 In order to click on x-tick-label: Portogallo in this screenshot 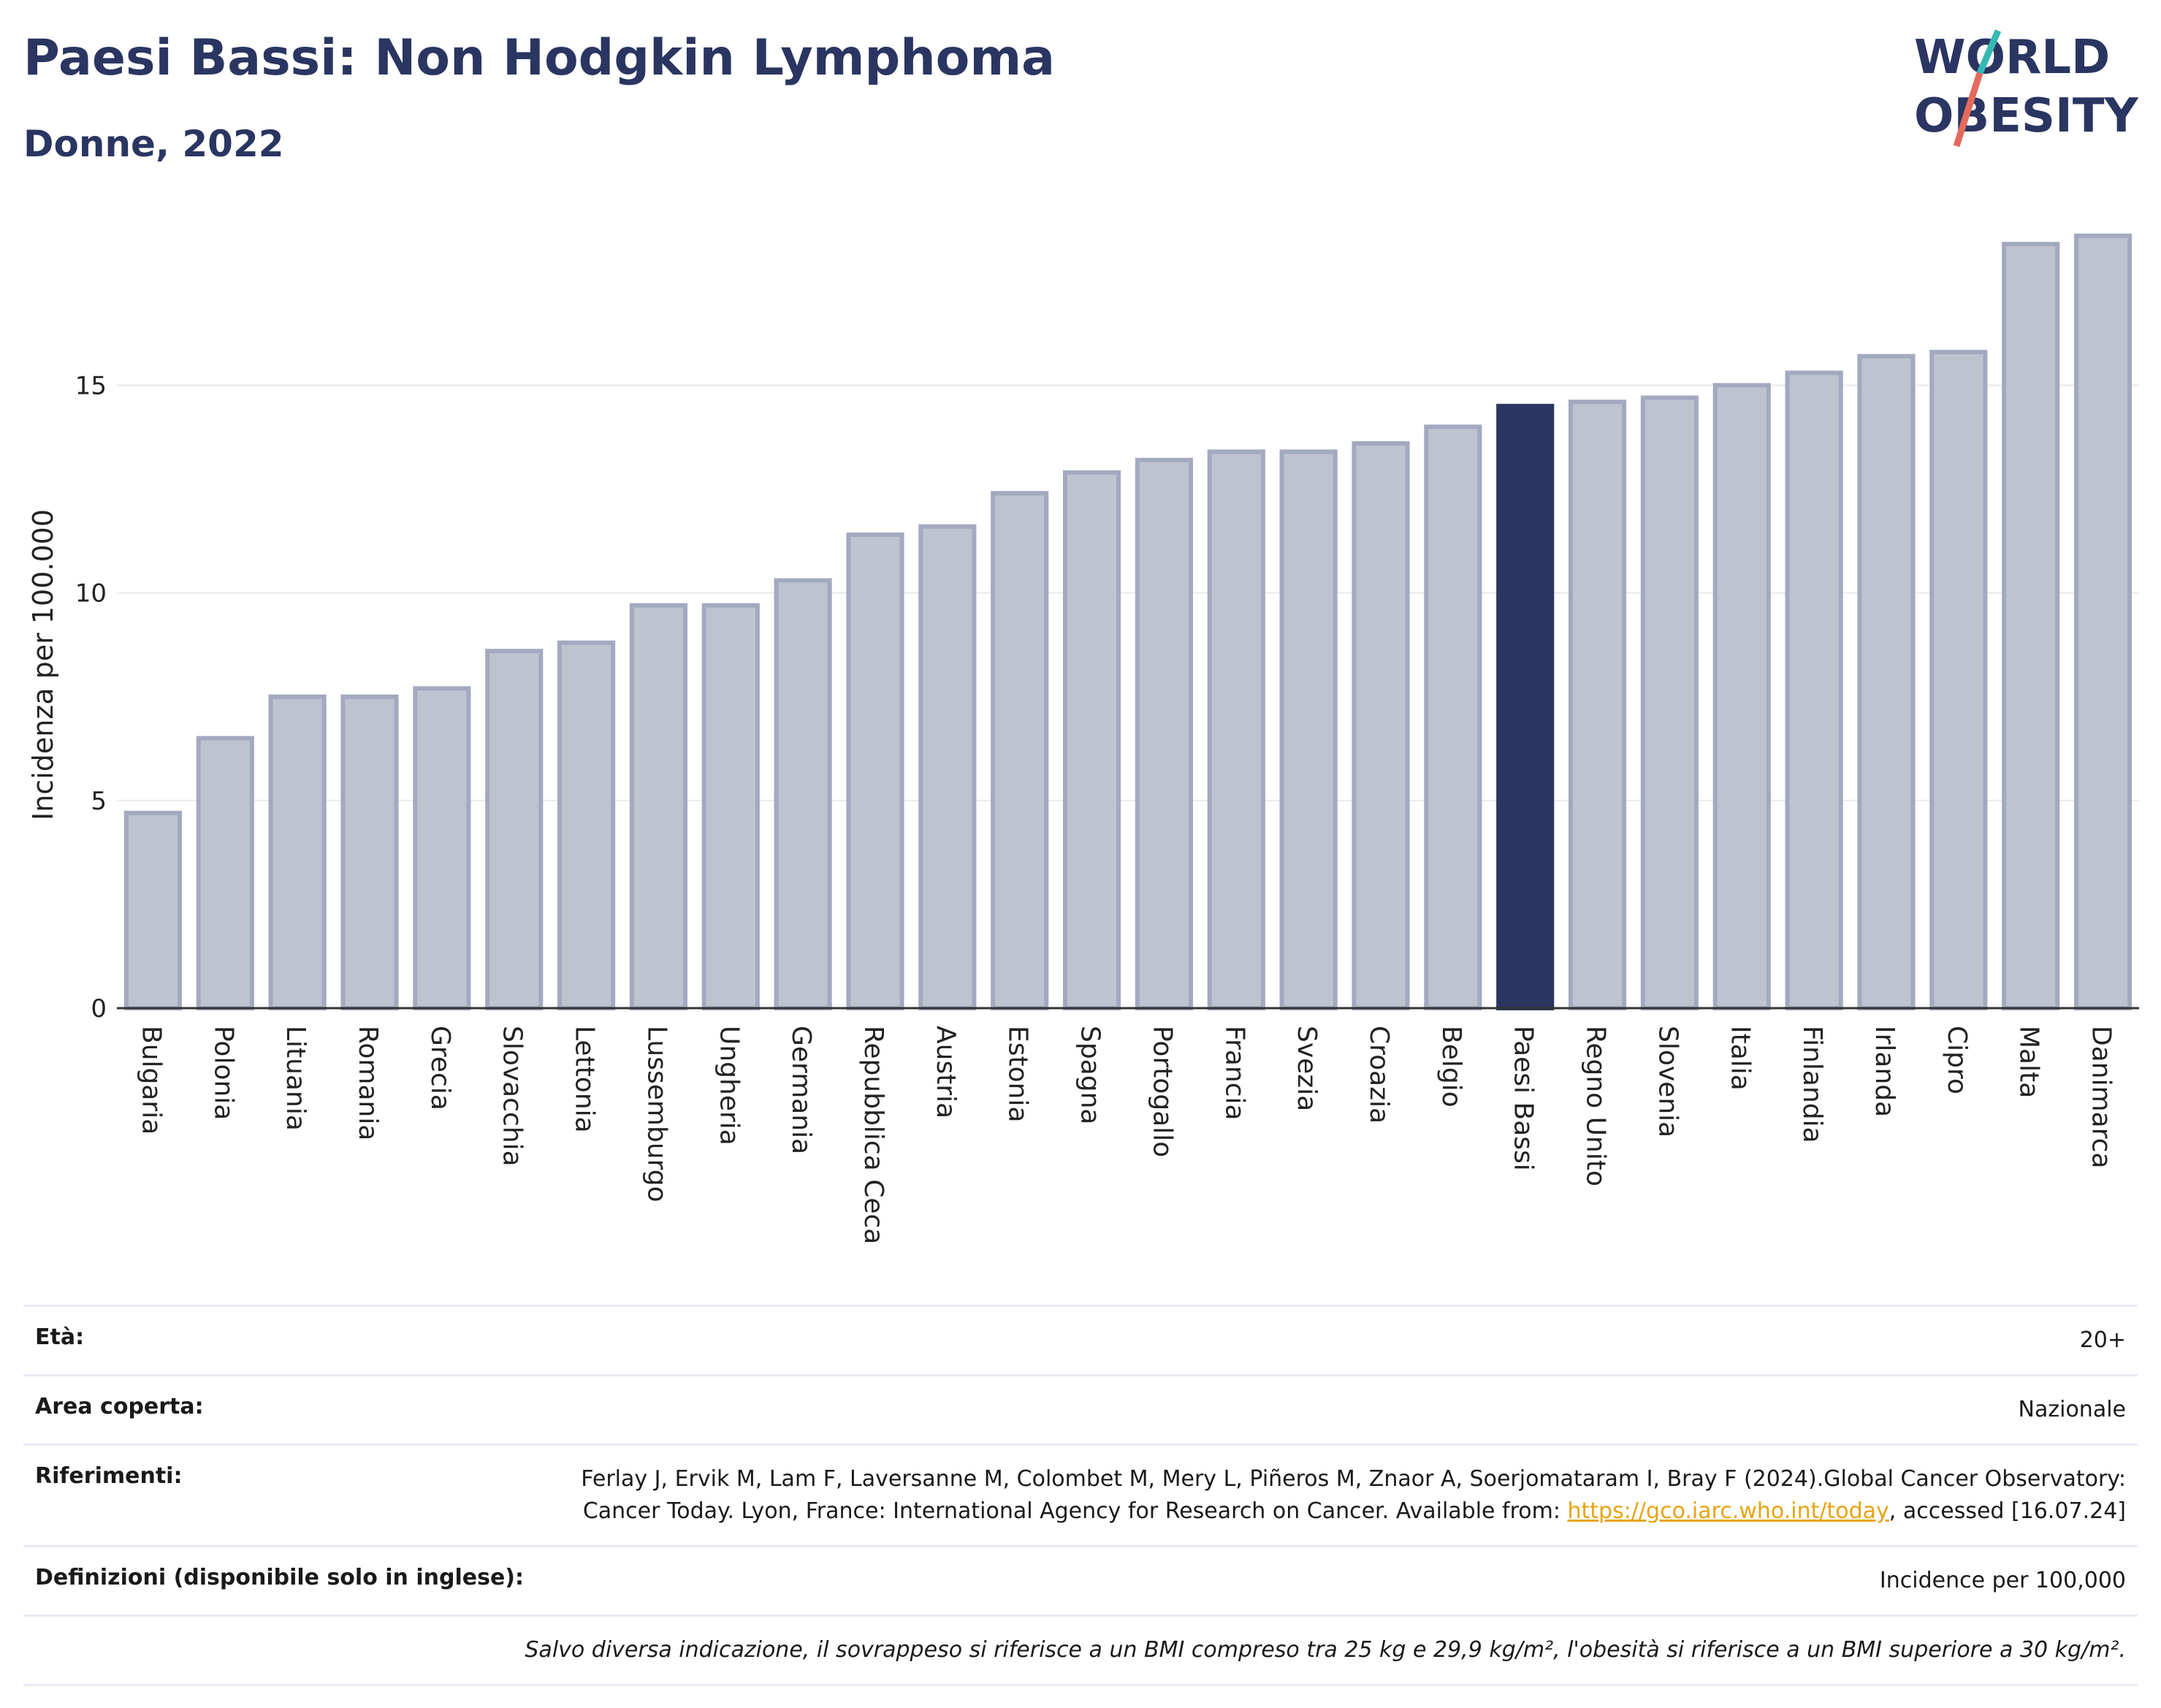, I will do `click(1162, 1091)`.